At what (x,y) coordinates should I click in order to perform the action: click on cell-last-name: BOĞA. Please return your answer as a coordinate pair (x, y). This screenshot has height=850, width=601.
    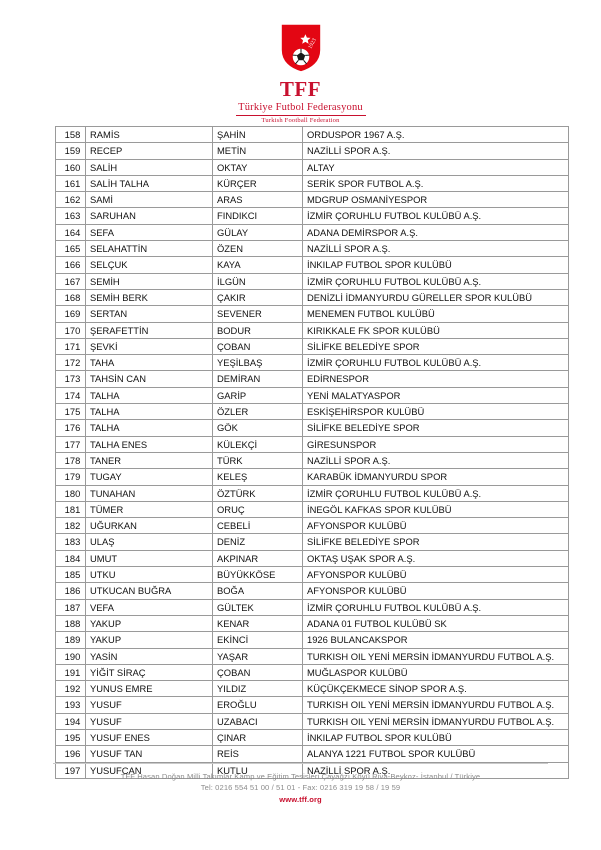
    Looking at the image, I should click on (257, 591).